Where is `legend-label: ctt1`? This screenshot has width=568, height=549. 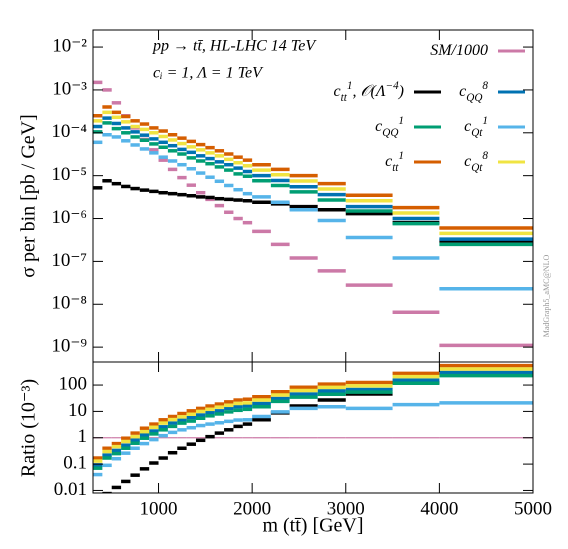 legend-label: ctt1 is located at coordinates (394, 162).